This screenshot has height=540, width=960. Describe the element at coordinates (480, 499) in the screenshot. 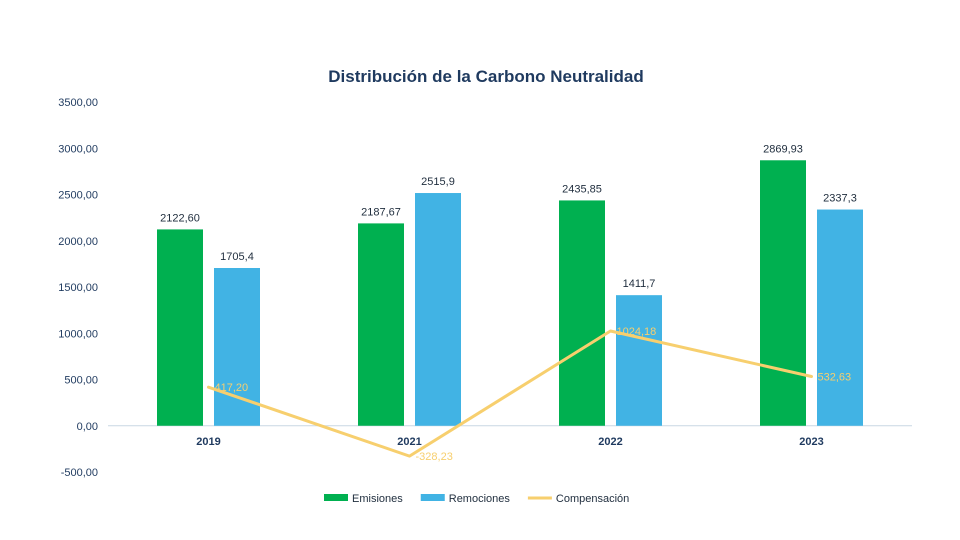

I see `legend-label: Remociones` at that location.